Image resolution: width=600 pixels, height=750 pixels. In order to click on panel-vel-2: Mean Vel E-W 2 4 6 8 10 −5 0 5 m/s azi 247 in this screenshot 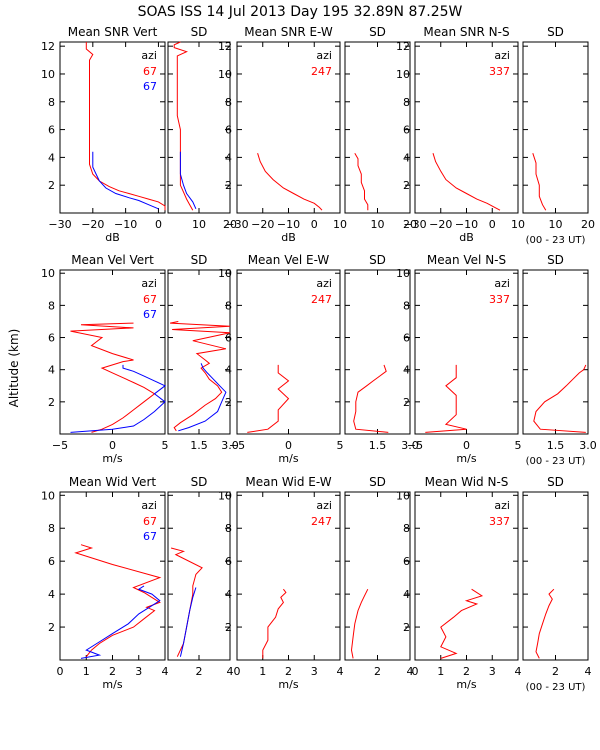, I will do `click(281, 359)`.